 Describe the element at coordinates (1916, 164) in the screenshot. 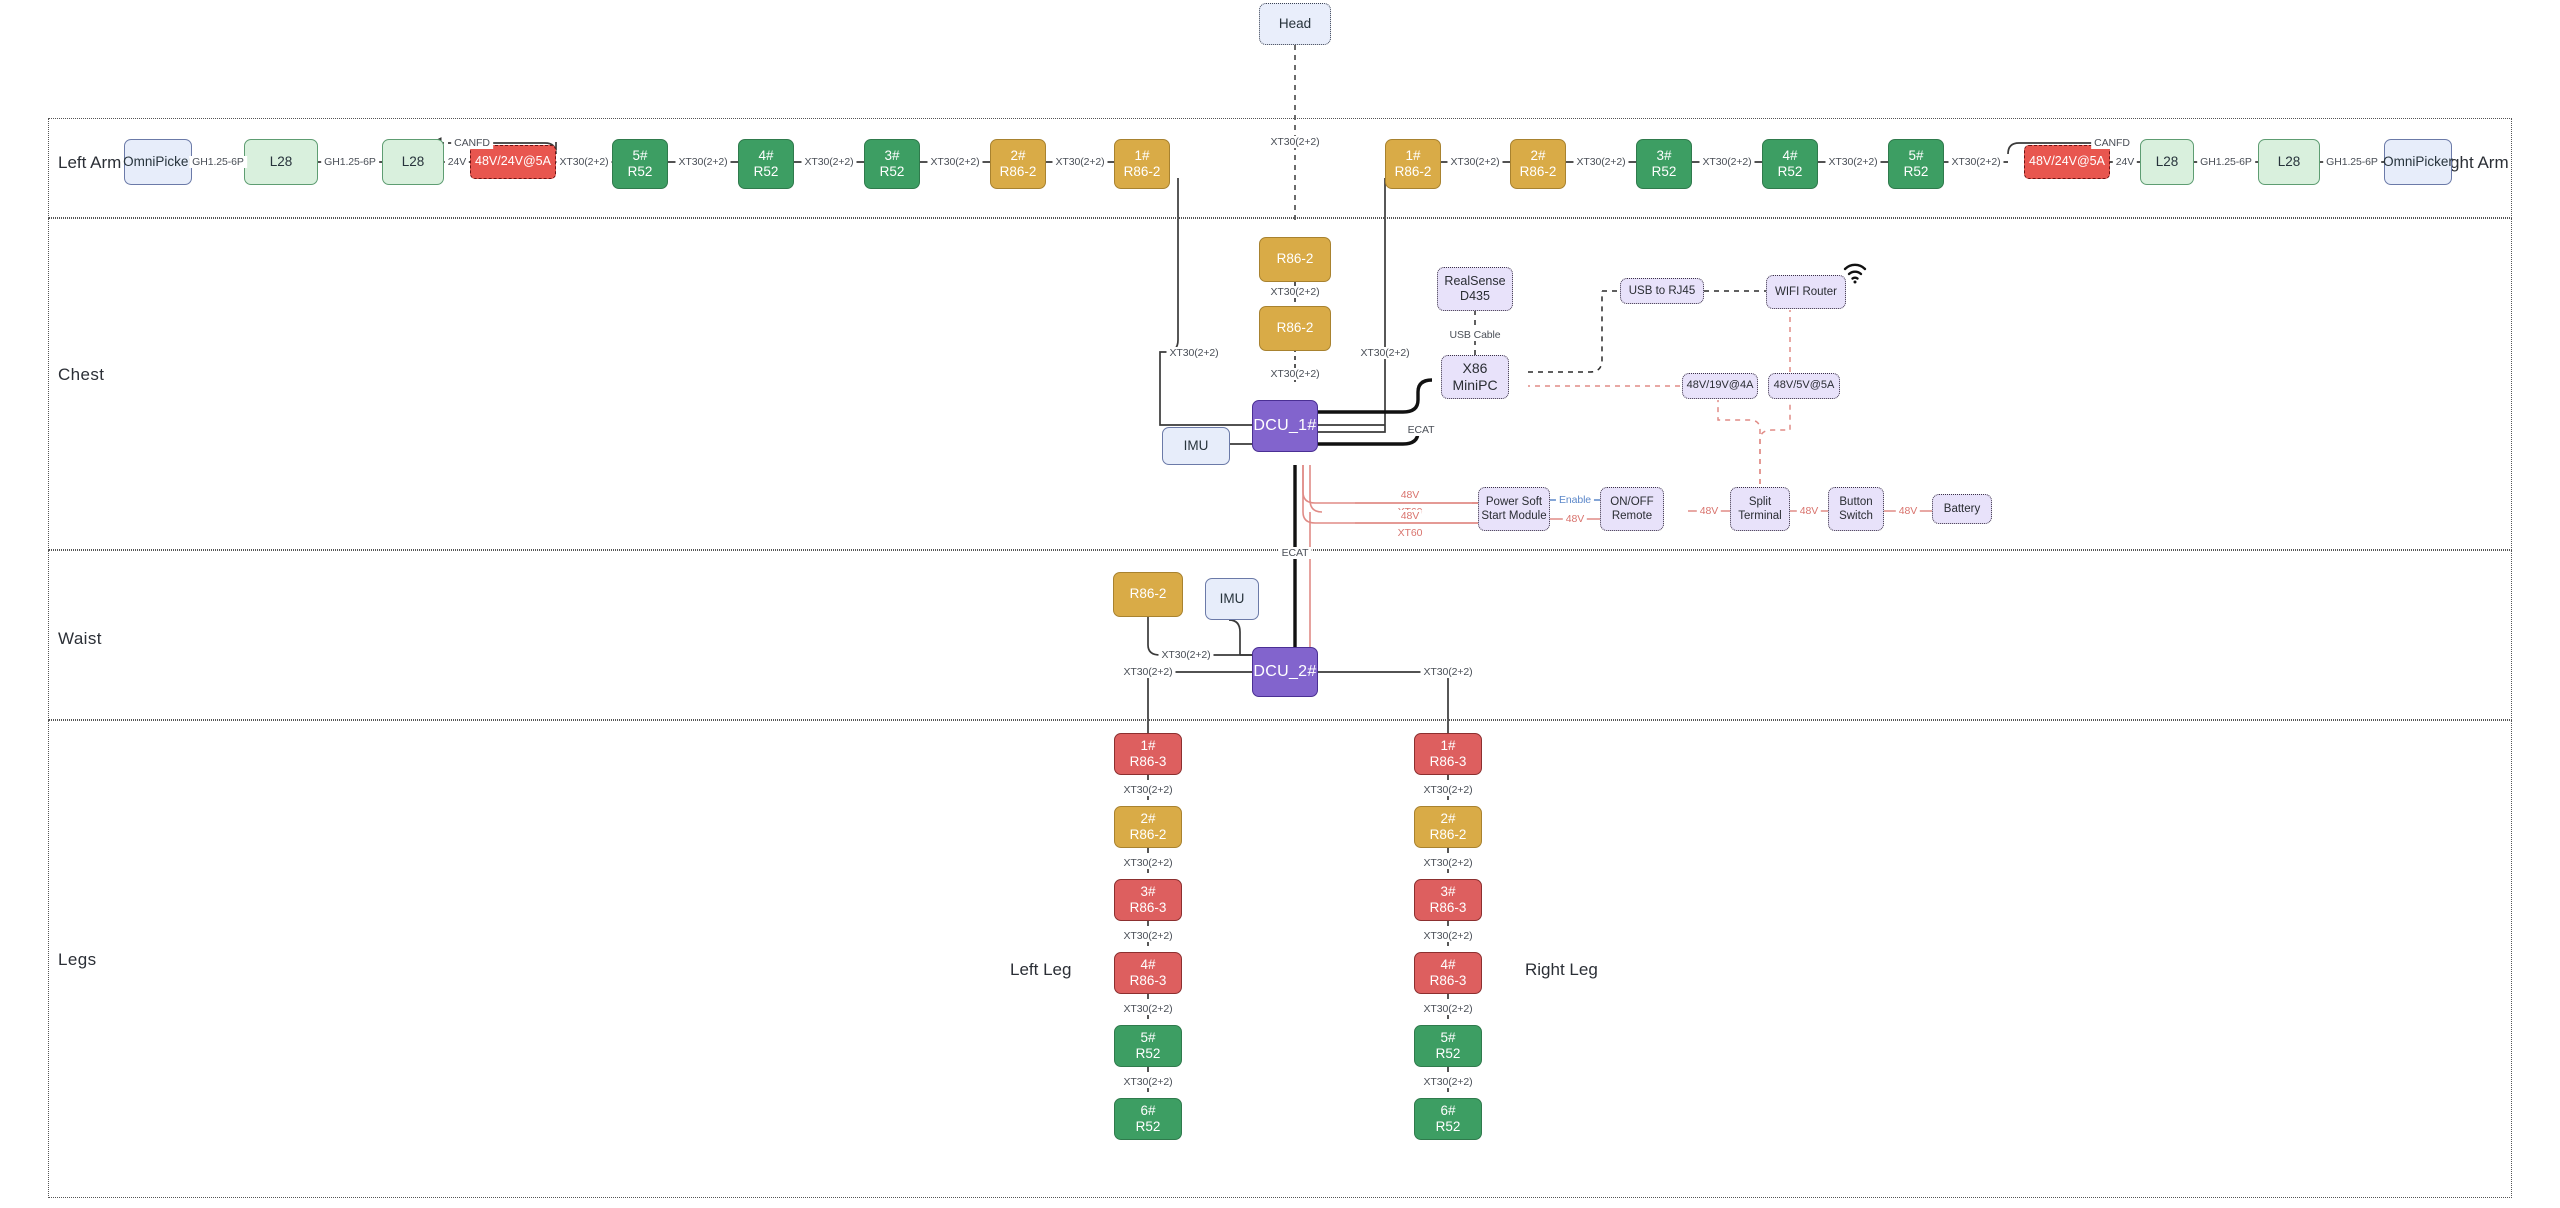

I see `node-right-arm-motor-5: 5# R52` at that location.